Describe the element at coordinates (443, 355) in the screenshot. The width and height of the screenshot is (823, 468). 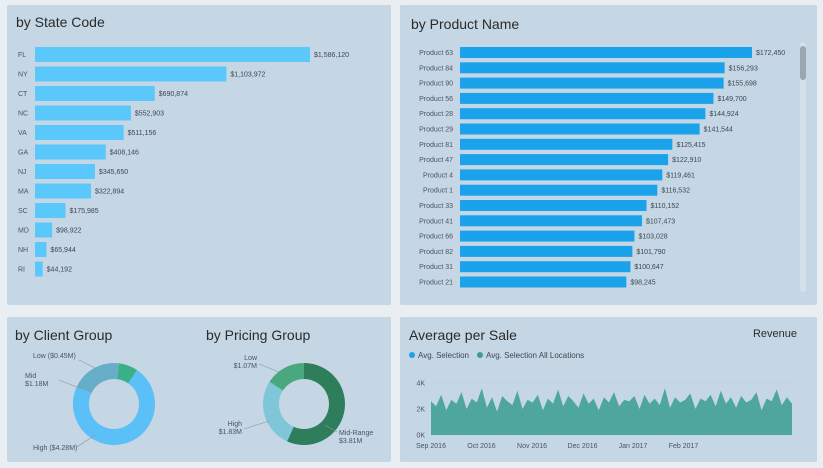
I see `legend-label: Avg. Selection` at that location.